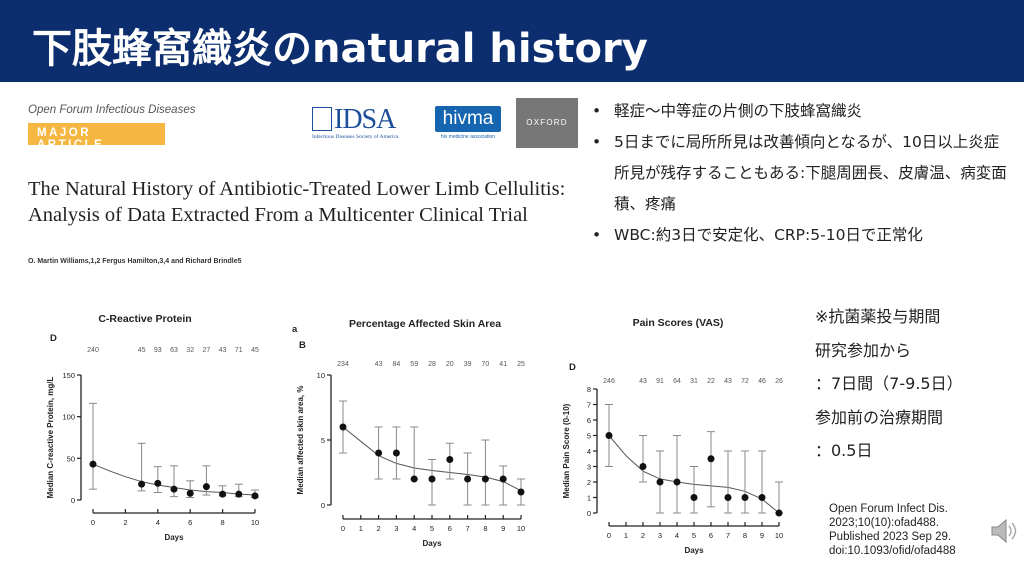  I want to click on x-axis-label: Days, so click(432, 543).